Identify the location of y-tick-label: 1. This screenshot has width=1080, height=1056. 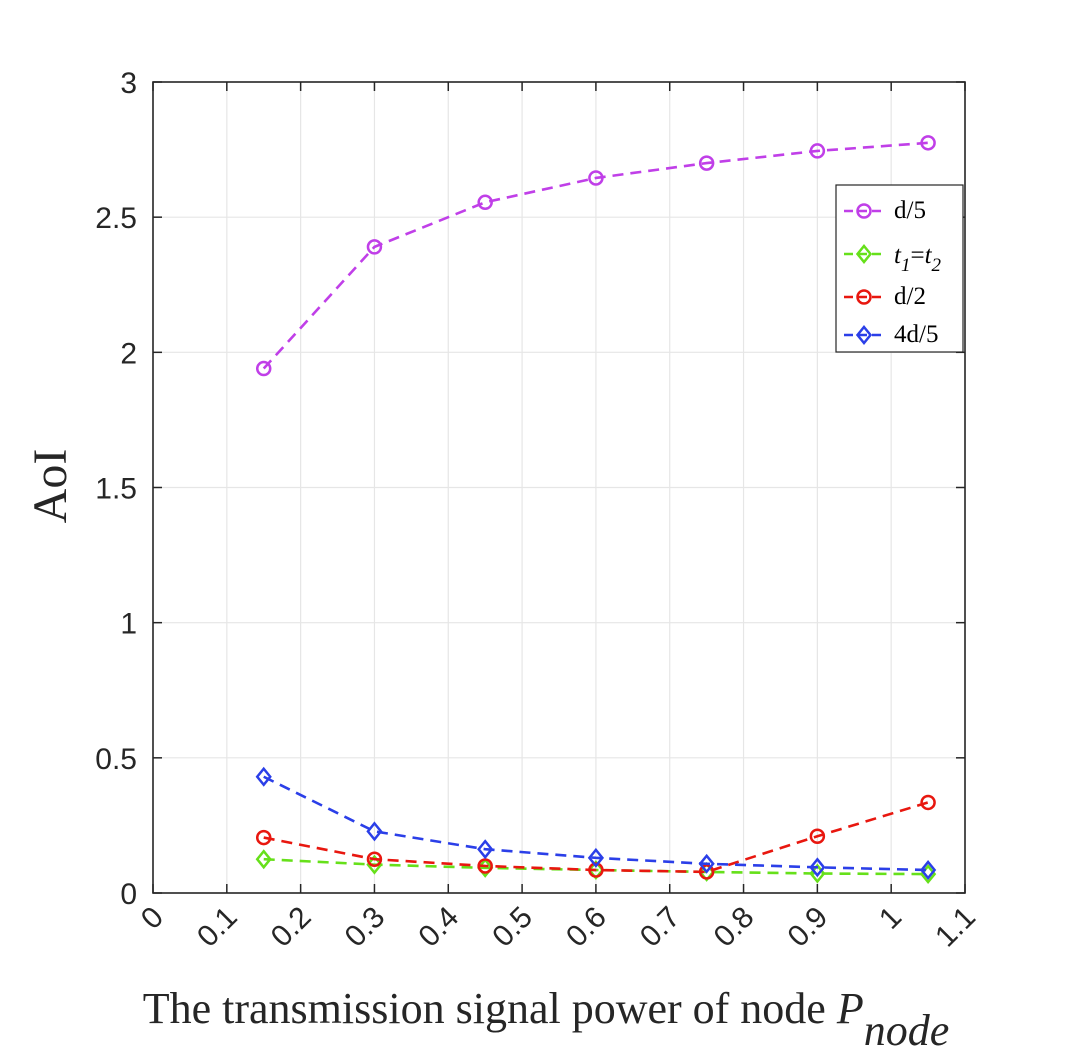
(128, 624).